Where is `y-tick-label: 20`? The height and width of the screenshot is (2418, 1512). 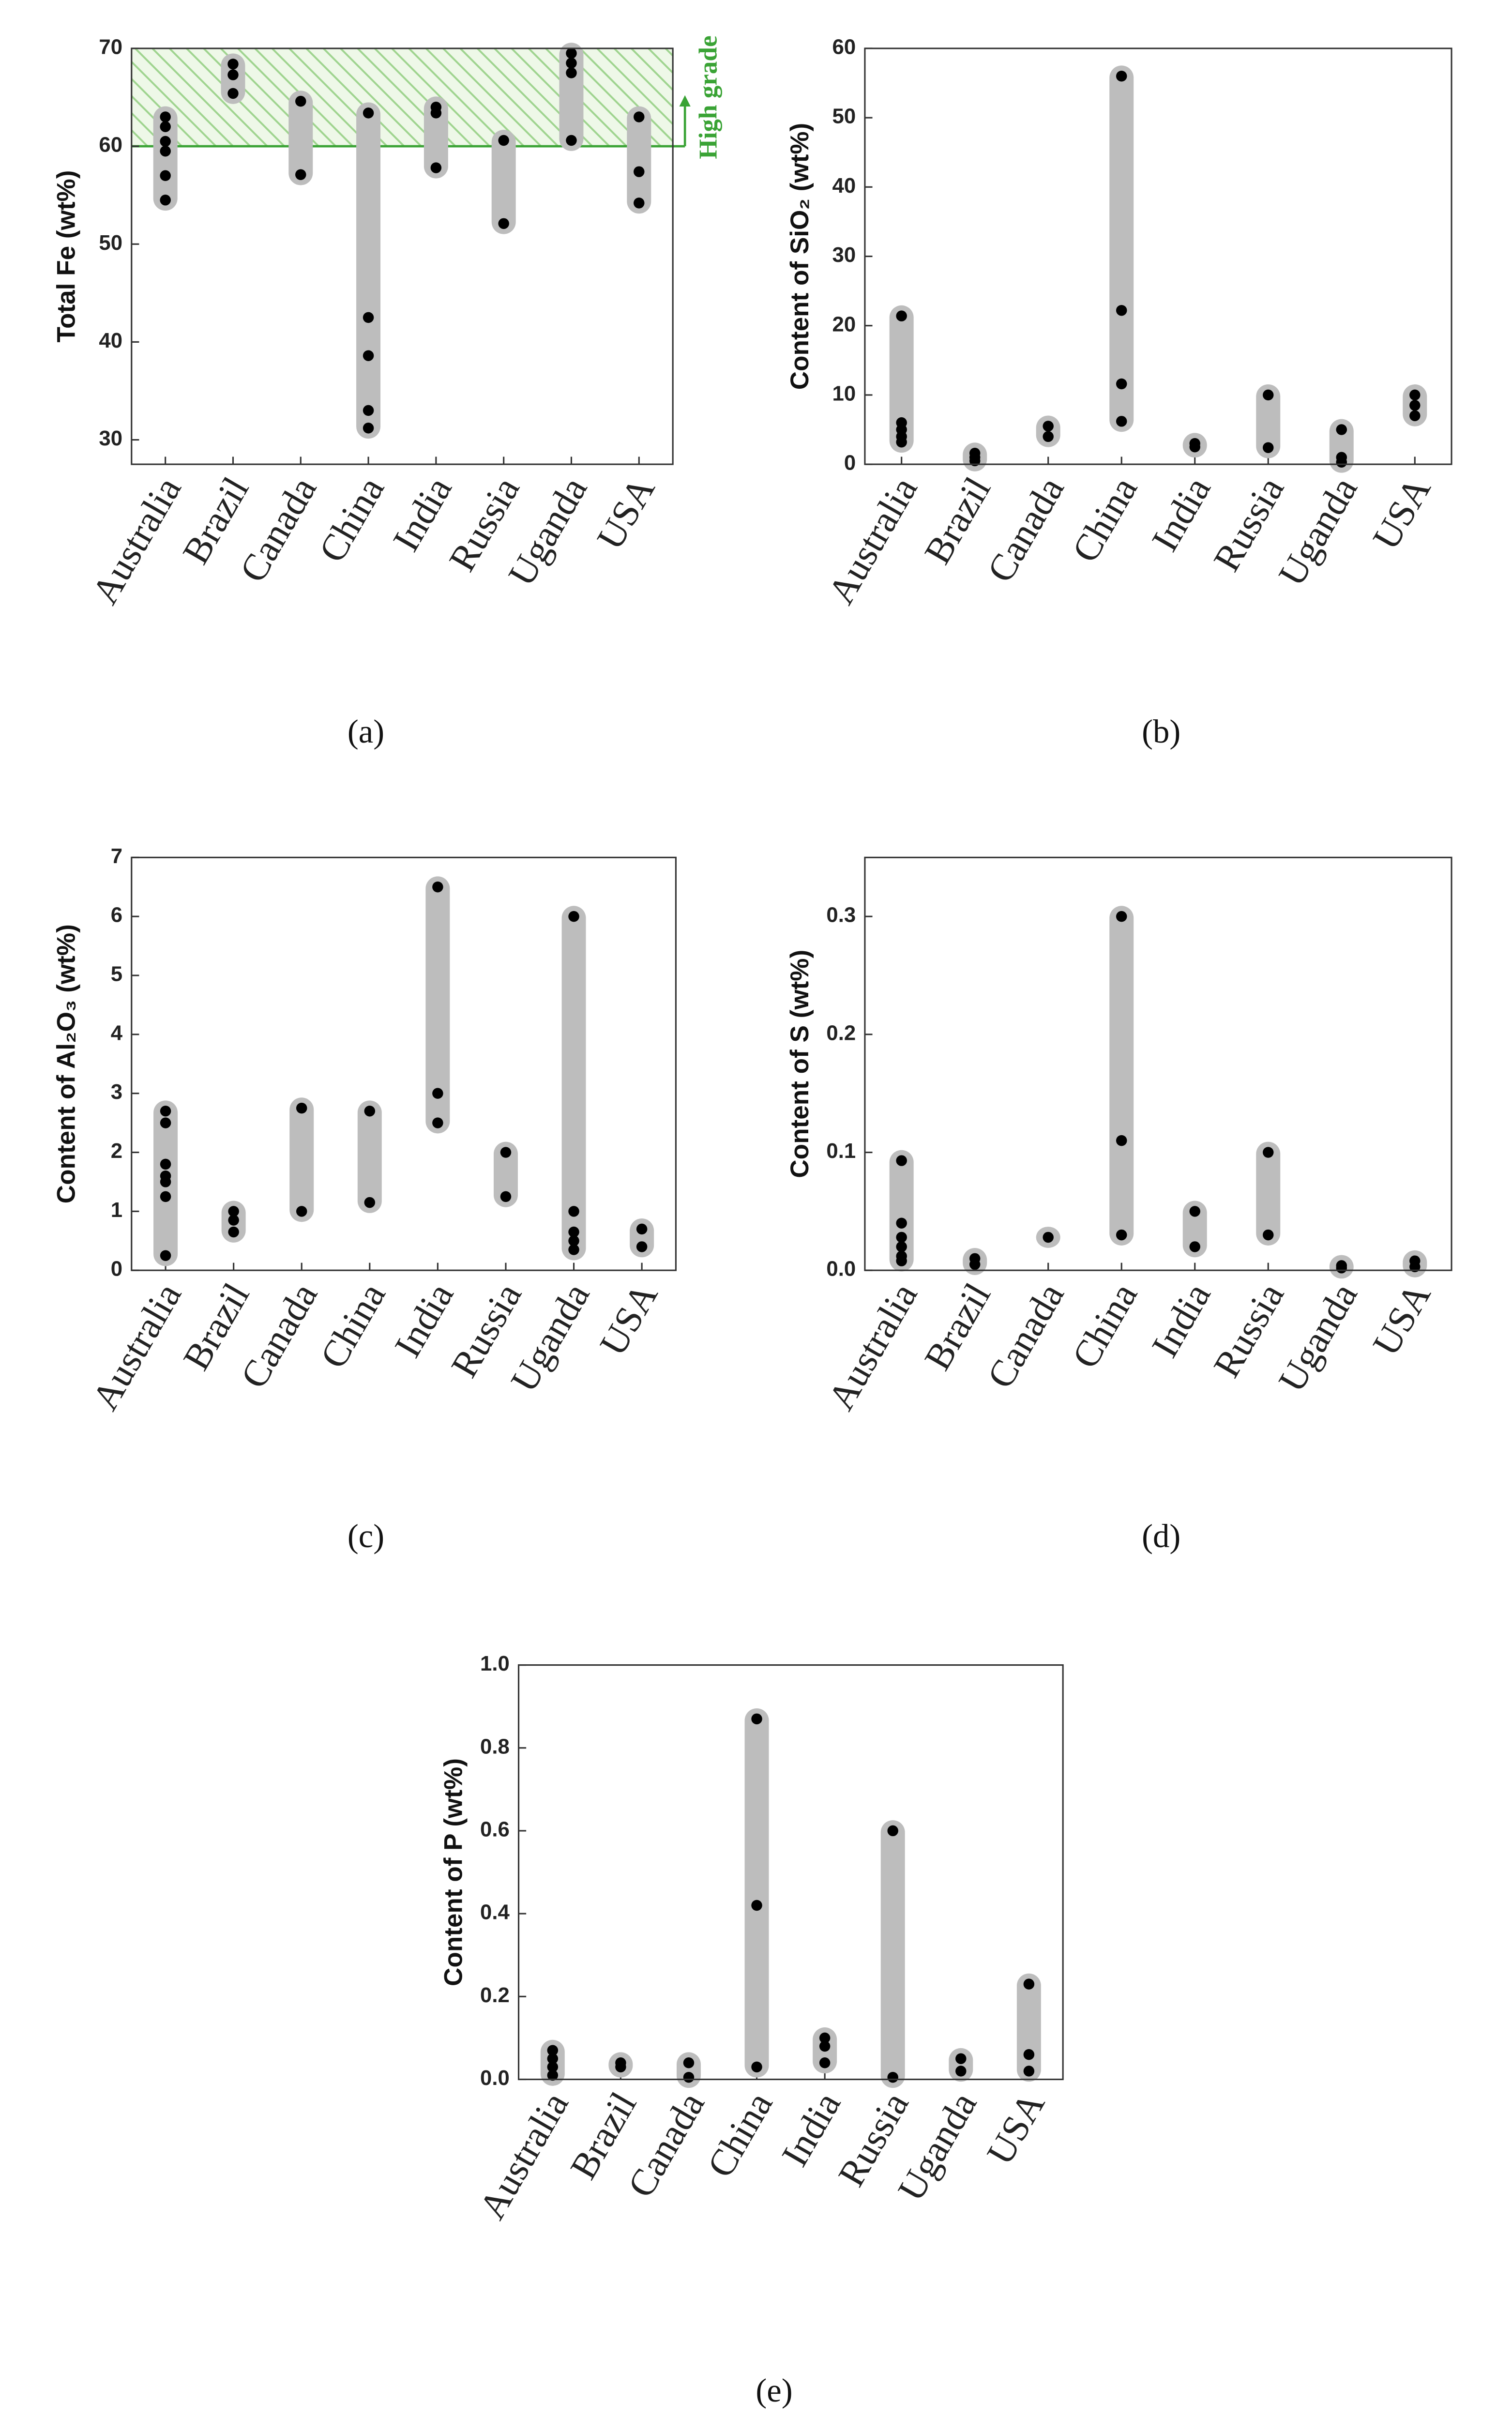
y-tick-label: 20 is located at coordinates (844, 324).